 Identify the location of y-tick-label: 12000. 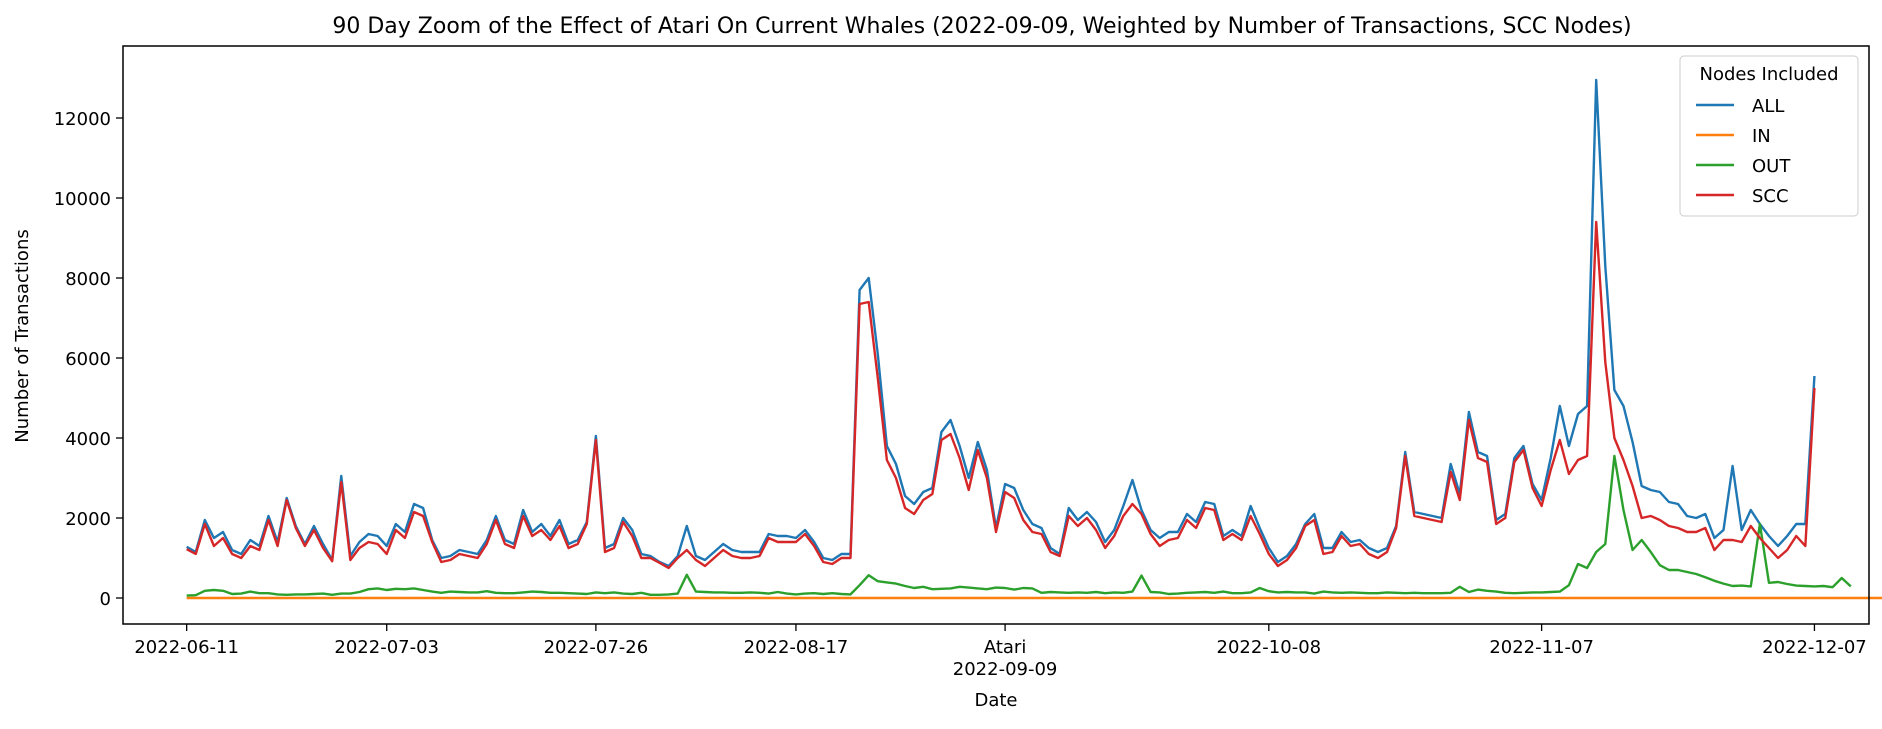
(82, 119).